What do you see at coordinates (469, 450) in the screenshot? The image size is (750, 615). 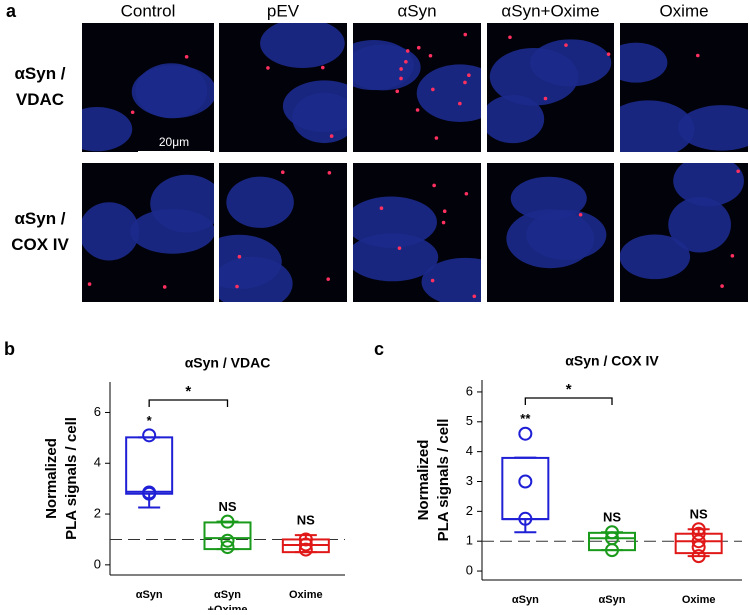 I see `y-tick-label: 4` at bounding box center [469, 450].